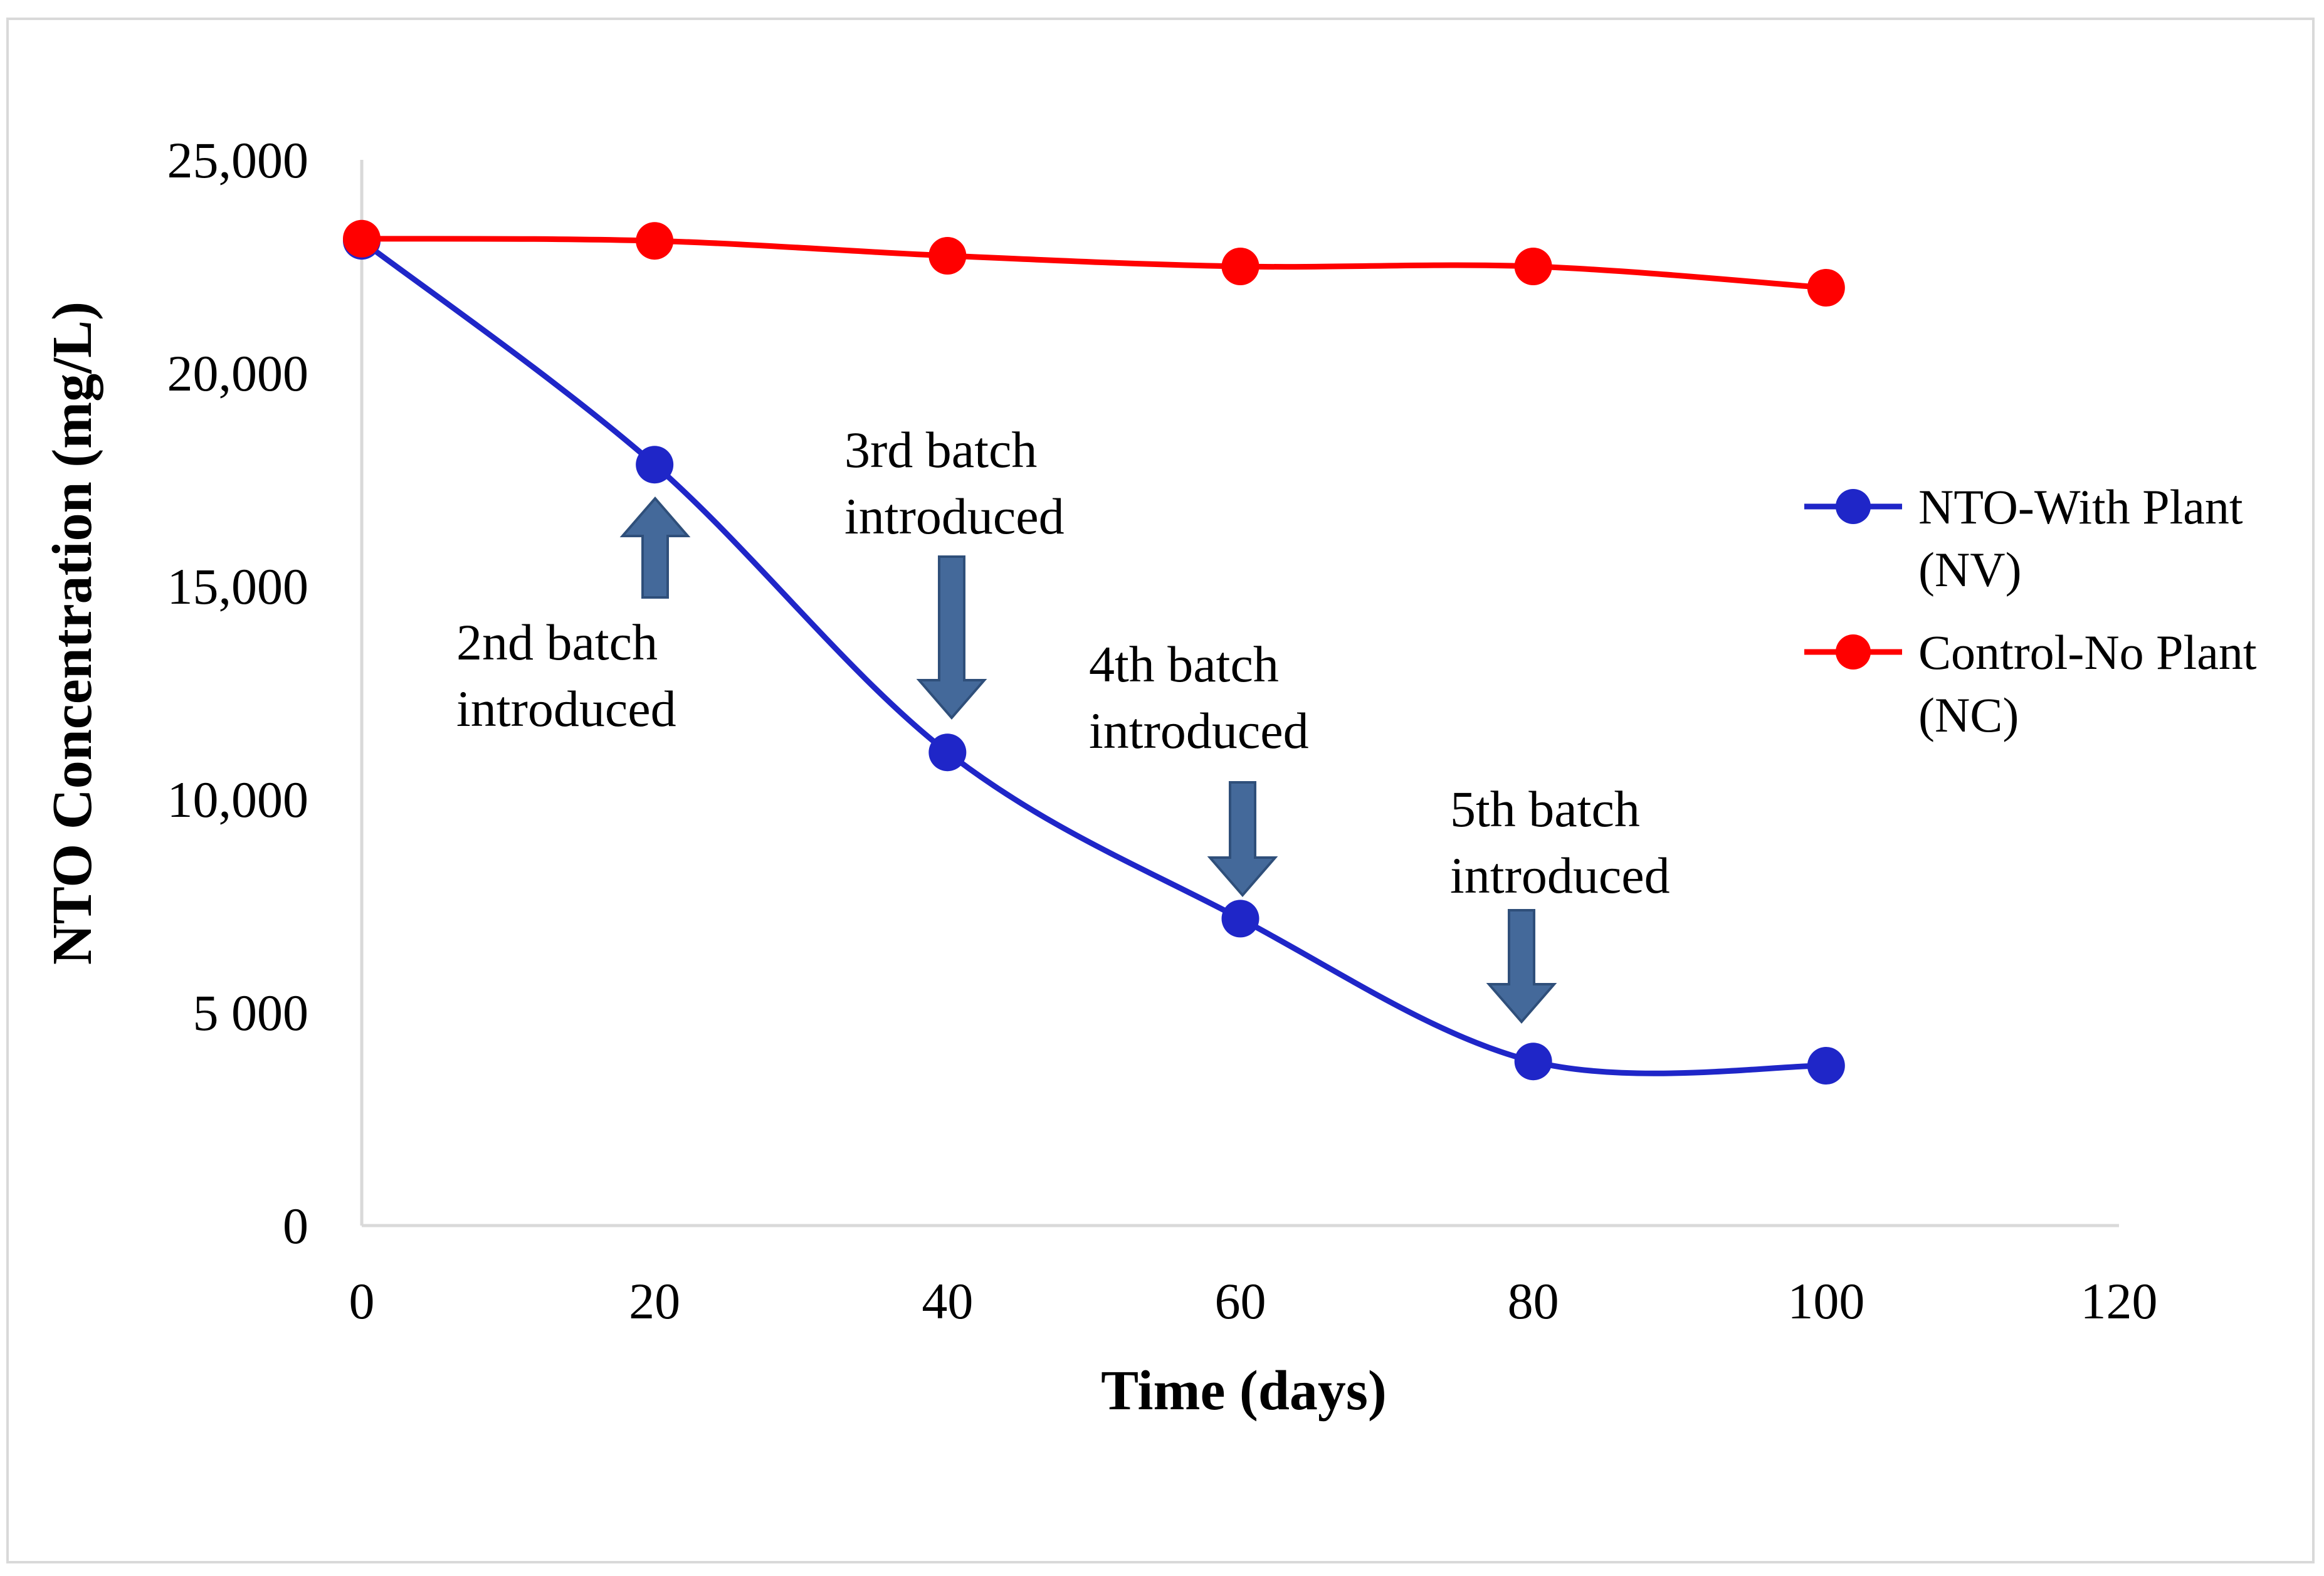 The width and height of the screenshot is (2324, 1576). I want to click on legend: NTO-With Plant (NV) Control-No Plant (NC), so click(2030, 611).